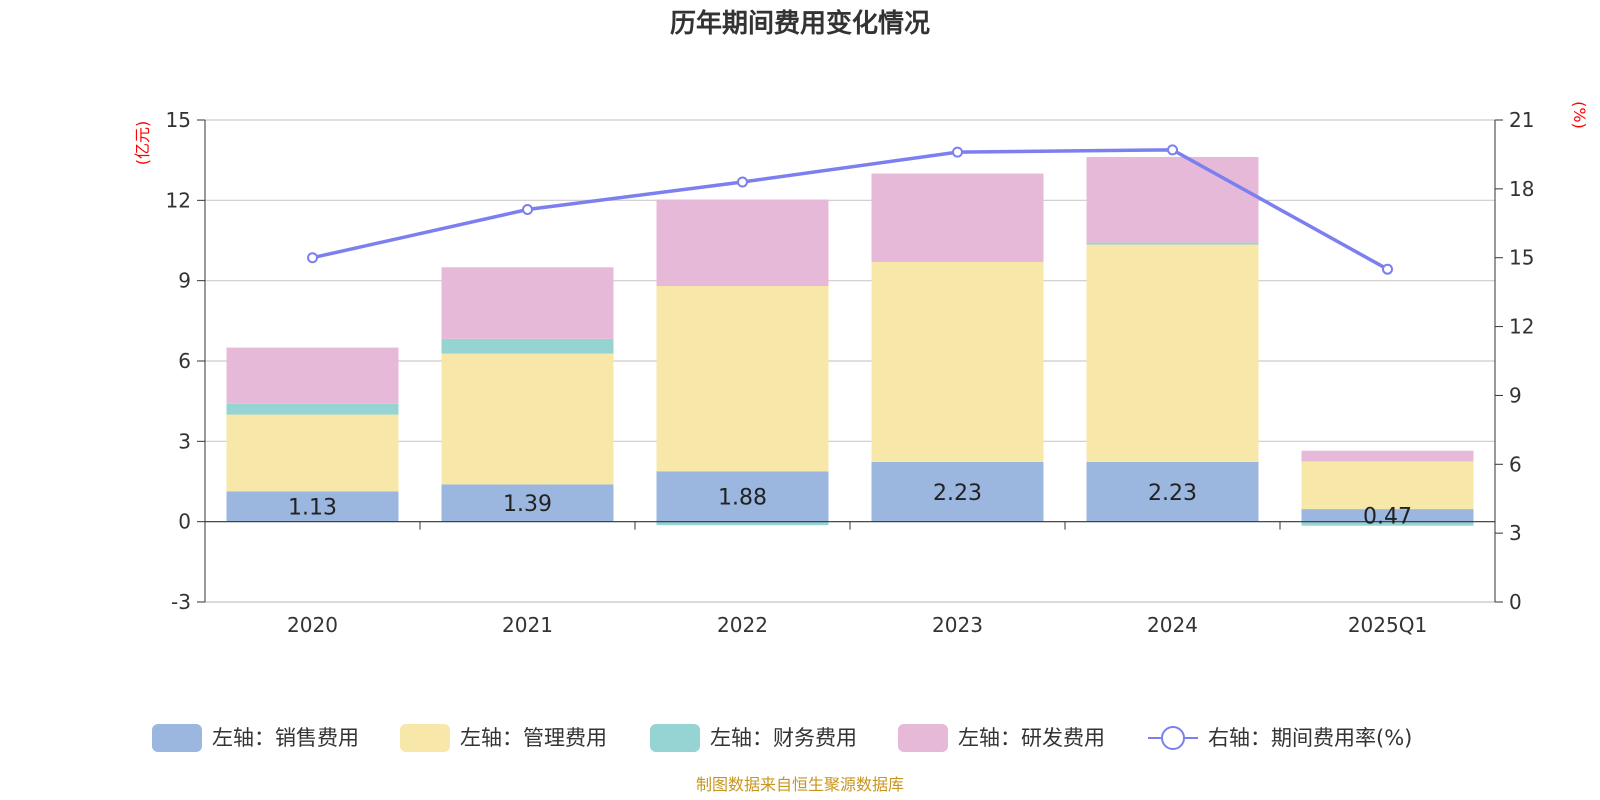 The height and width of the screenshot is (800, 1600). I want to click on right-axis-unit: (%), so click(1579, 115).